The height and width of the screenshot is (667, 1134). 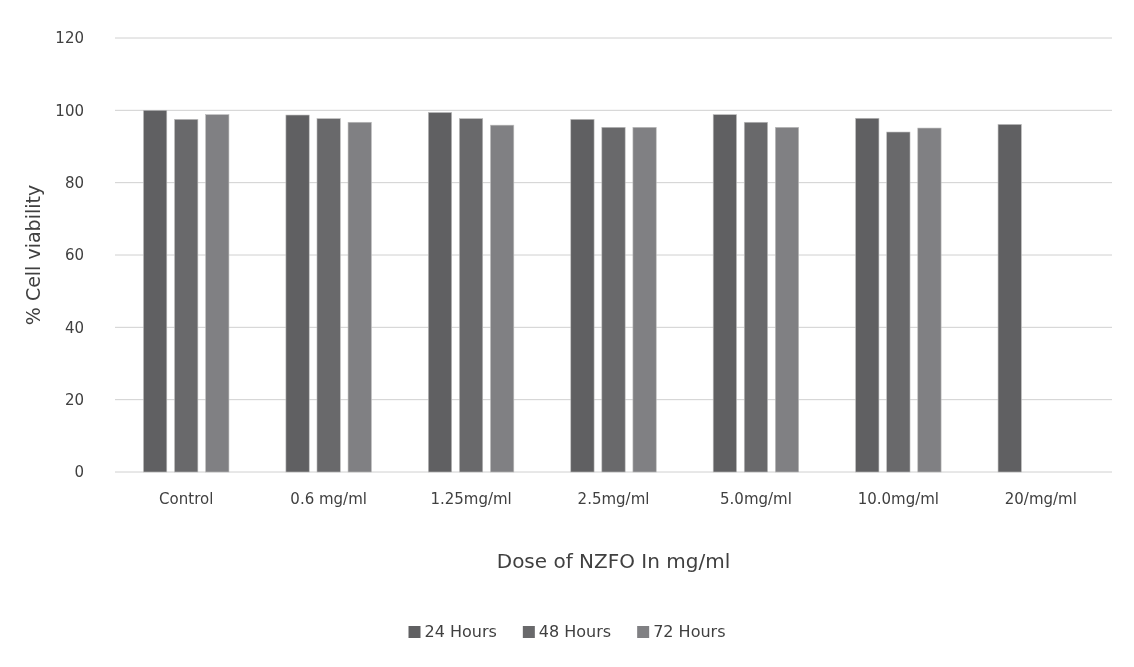 What do you see at coordinates (79, 472) in the screenshot?
I see `y-tick-label: 0` at bounding box center [79, 472].